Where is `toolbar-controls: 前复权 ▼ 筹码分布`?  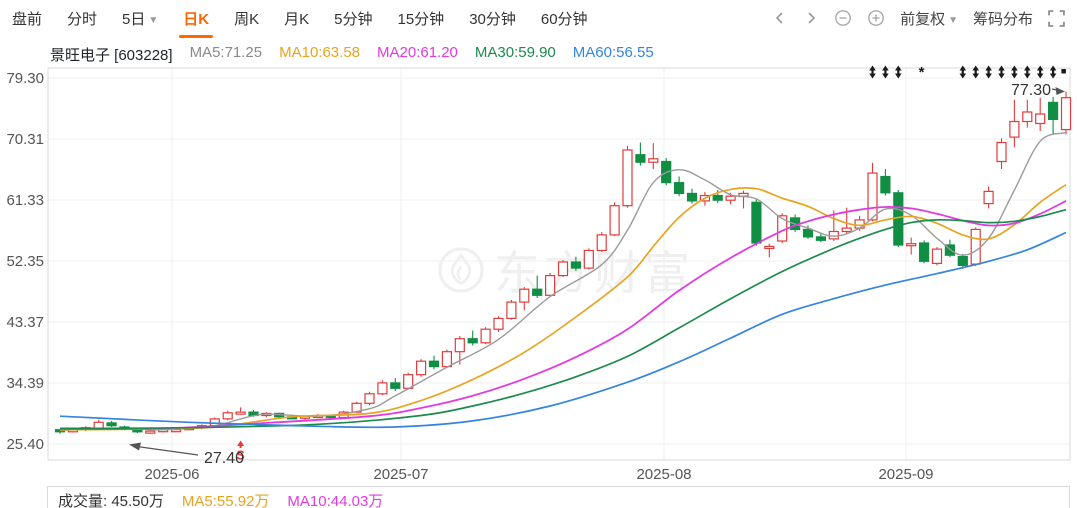 toolbar-controls: 前复权 ▼ 筹码分布 is located at coordinates (918, 18).